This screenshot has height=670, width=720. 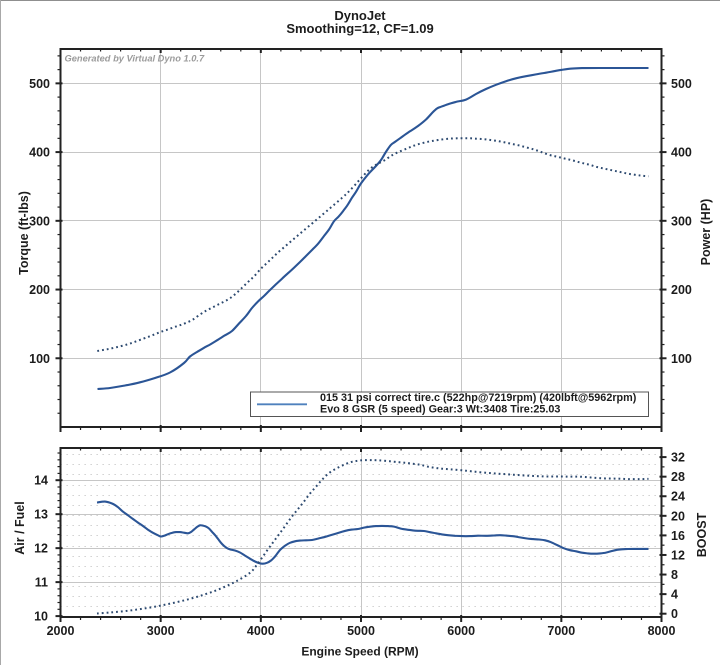 I want to click on svg-text: 13, so click(x=41, y=515).